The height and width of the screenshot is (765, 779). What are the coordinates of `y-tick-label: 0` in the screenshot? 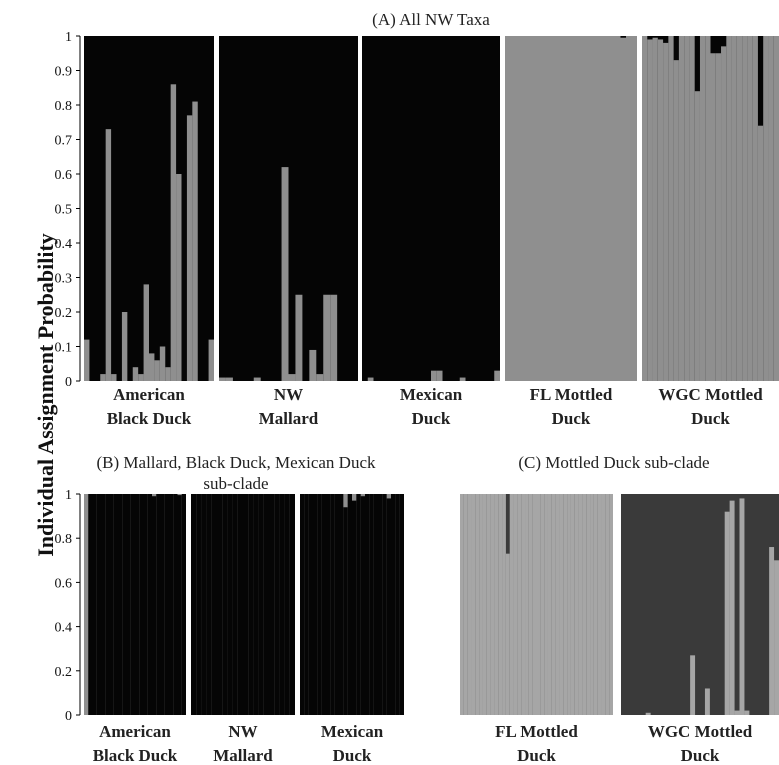 It's located at (68, 716).